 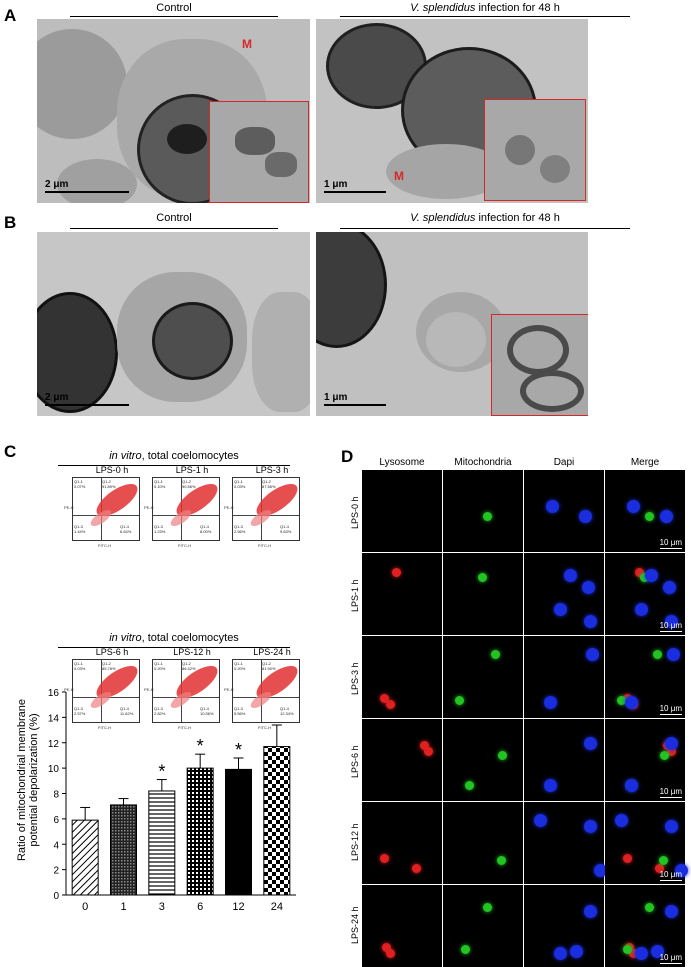 I want to click on flow-quadrant-q2: Q1-2 91.89%, so click(x=109, y=484).